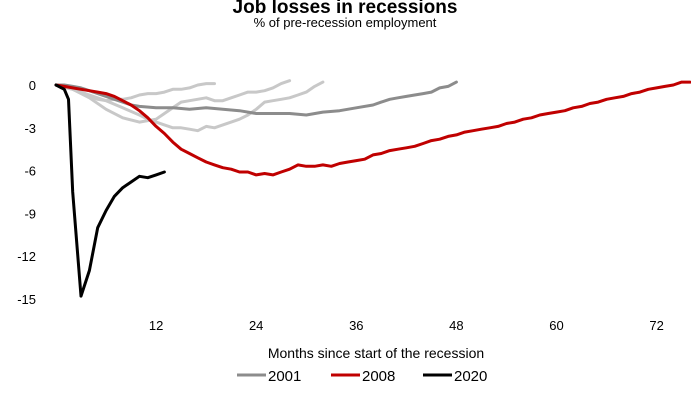  Describe the element at coordinates (284, 376) in the screenshot. I see `legend-label-2001: 2001` at that location.